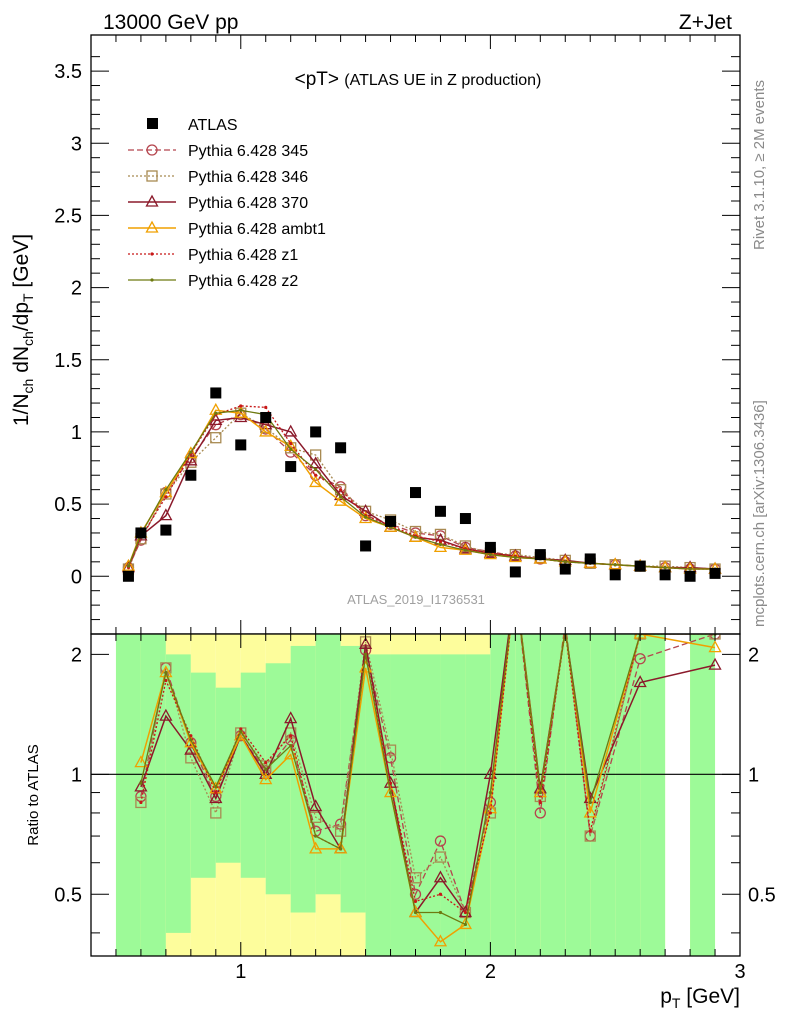  Describe the element at coordinates (76, 577) in the screenshot. I see `y-tick-label: 0` at that location.